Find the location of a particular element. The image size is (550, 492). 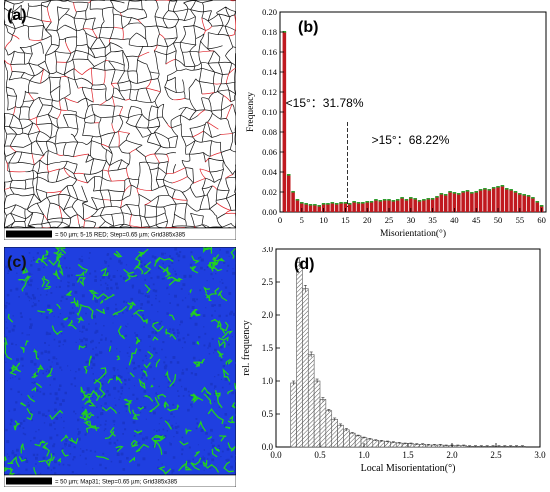

y-tick-label: 0.5 is located at coordinates (268, 414).